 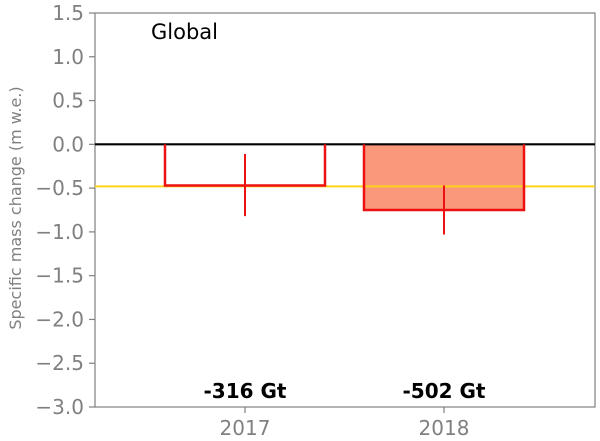 I want to click on y-tick-label: −3.0, so click(x=59, y=407).